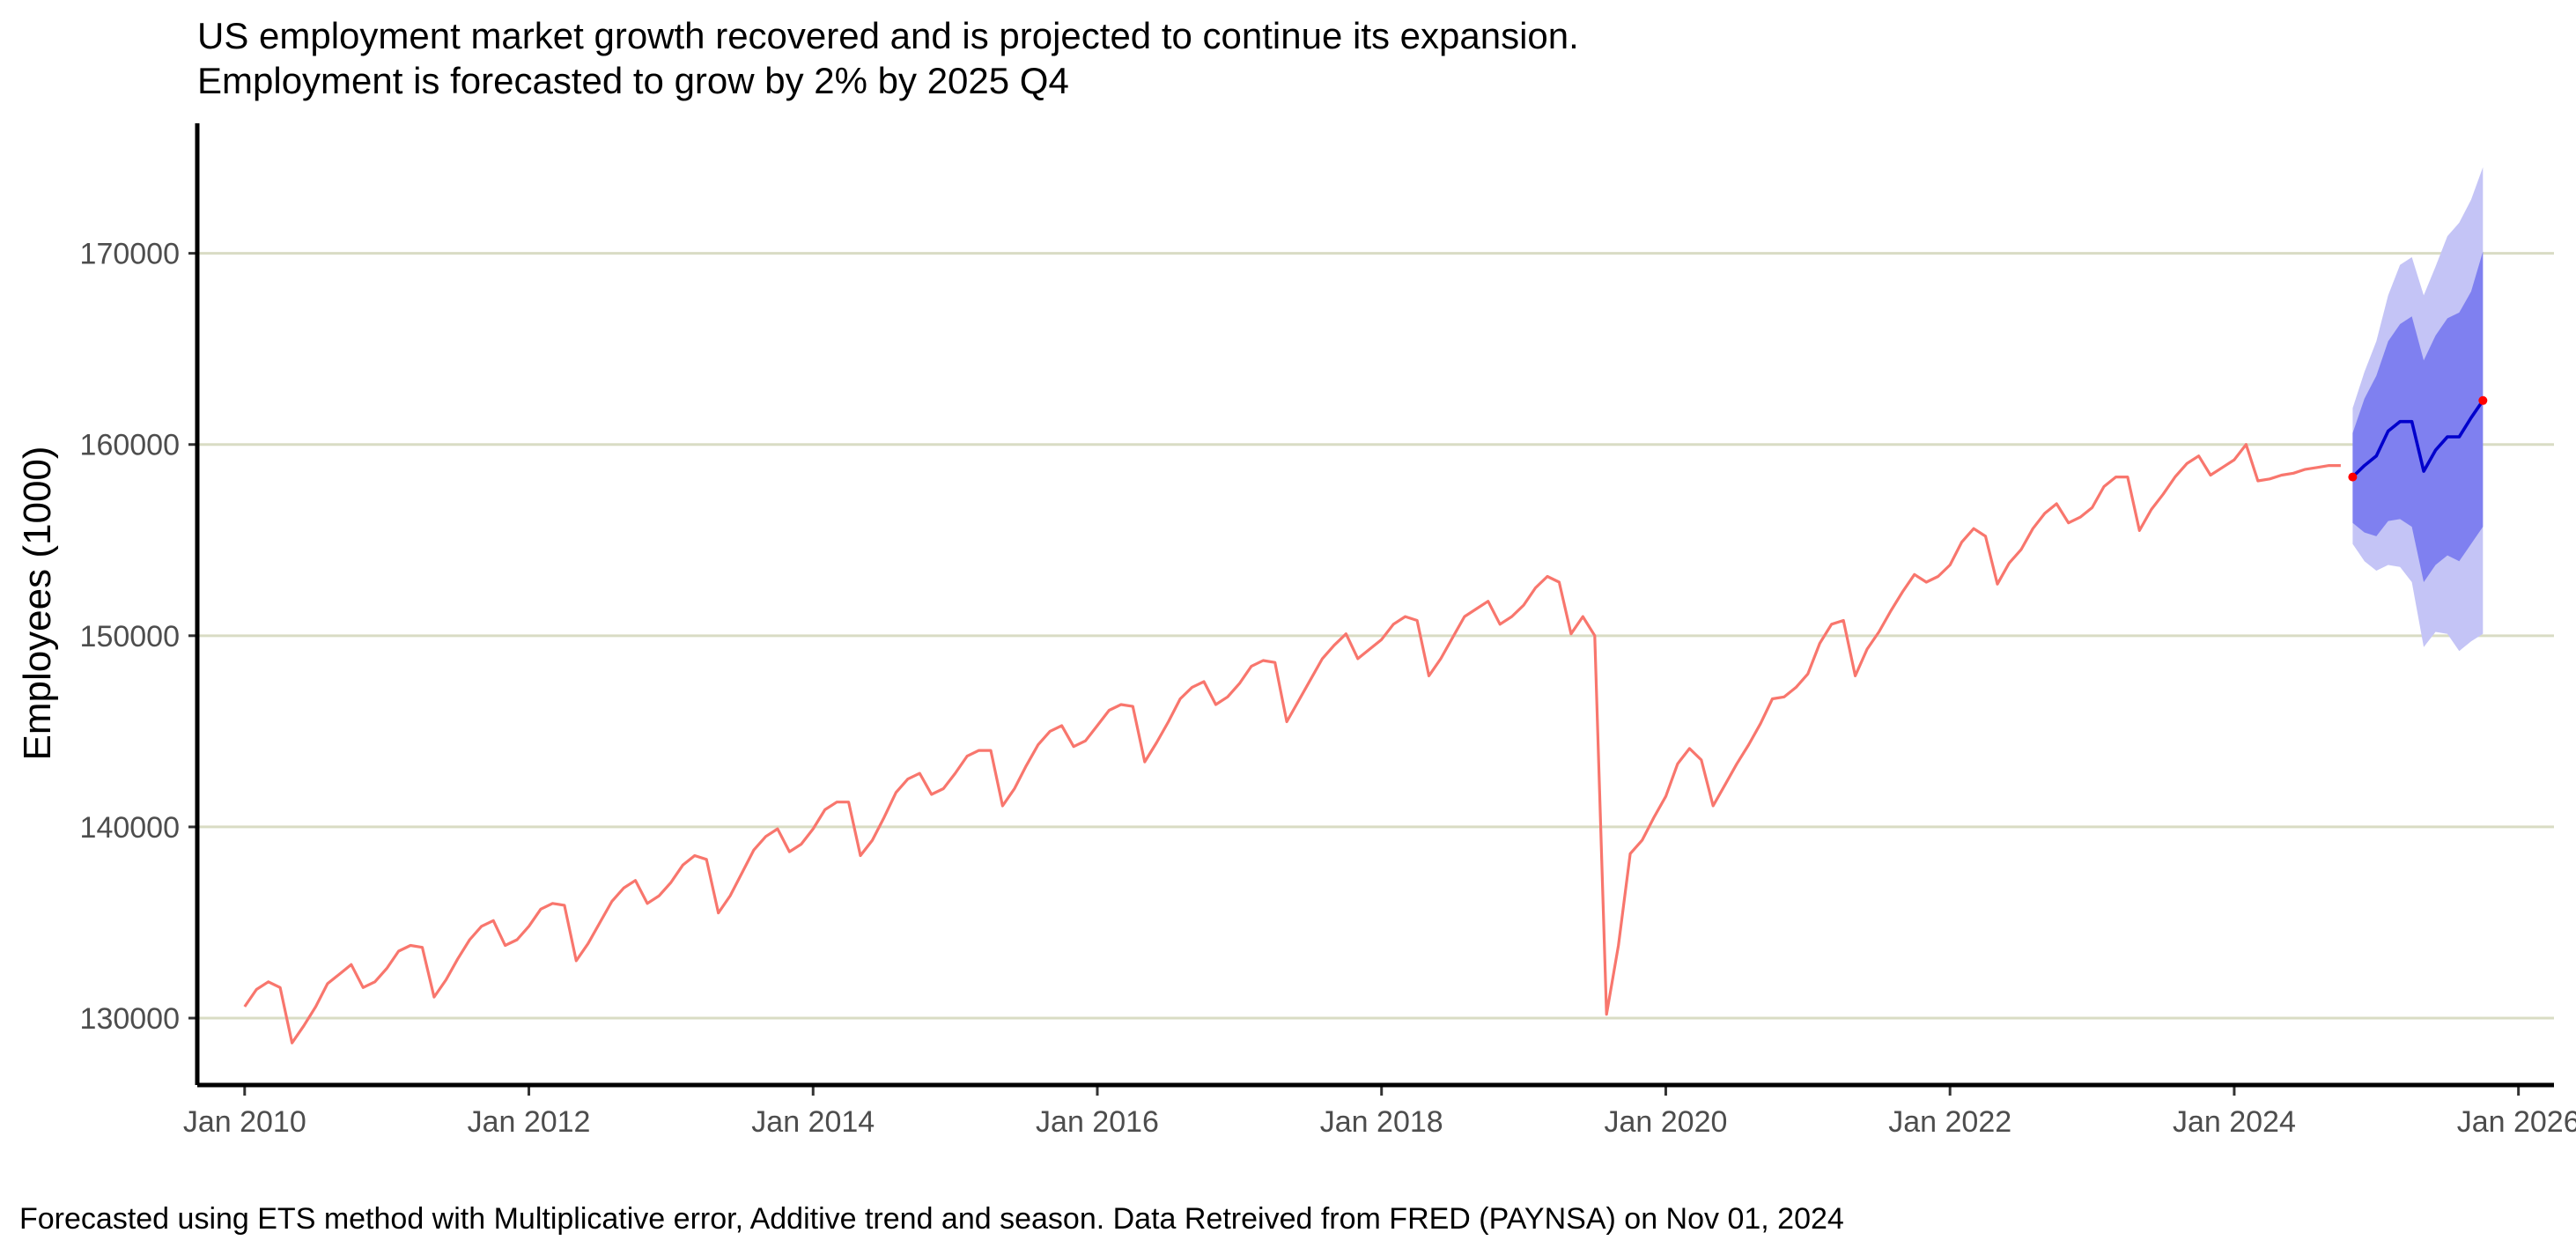 This screenshot has width=2576, height=1255. What do you see at coordinates (130, 445) in the screenshot?
I see `y-tick-label: 160000` at bounding box center [130, 445].